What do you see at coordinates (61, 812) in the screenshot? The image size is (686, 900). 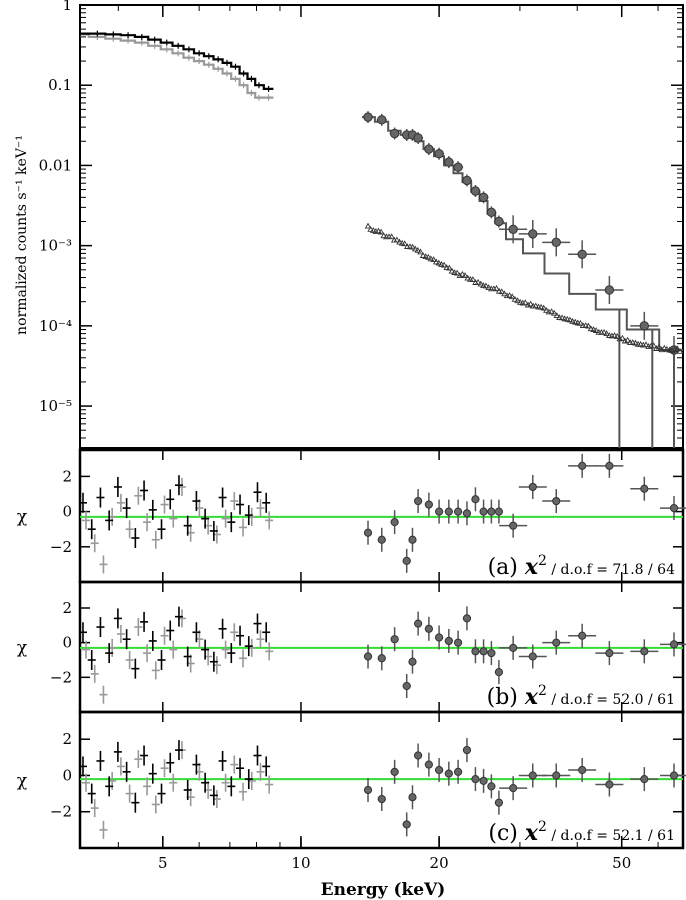 I see `y-tick-label: −2` at bounding box center [61, 812].